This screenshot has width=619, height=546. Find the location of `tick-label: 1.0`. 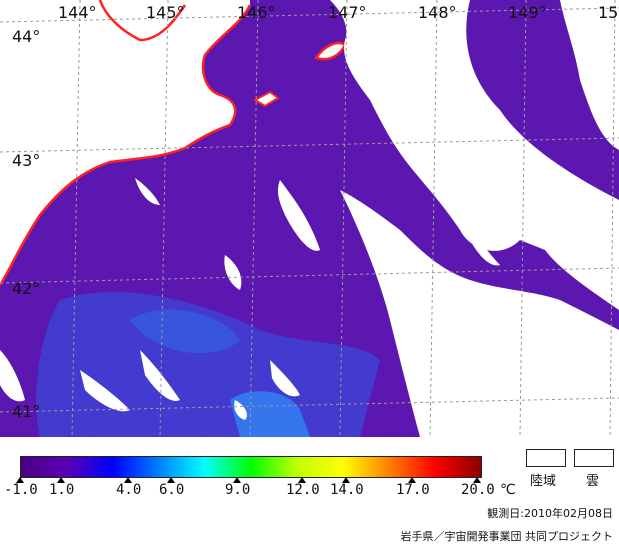

tick-label: 1.0 is located at coordinates (62, 490).